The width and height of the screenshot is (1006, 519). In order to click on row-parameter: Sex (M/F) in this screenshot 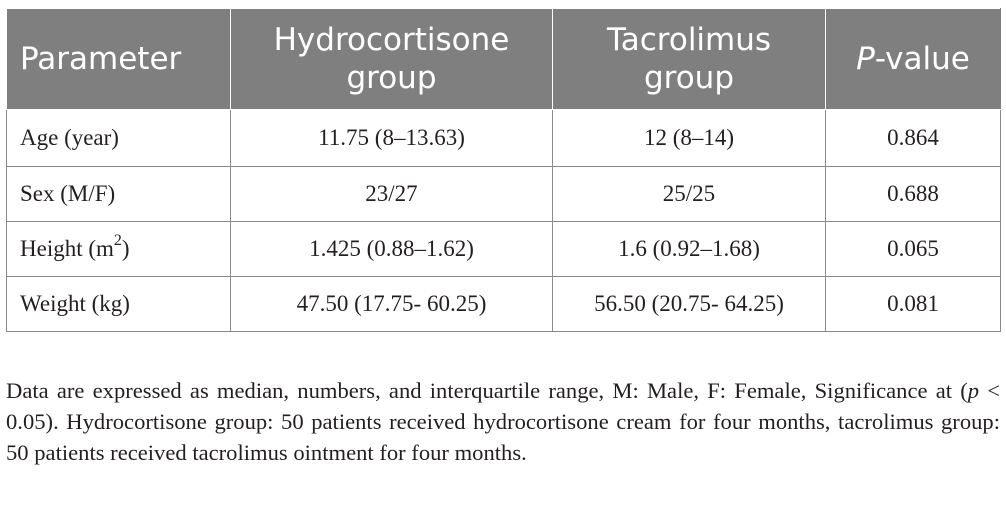, I will do `click(118, 194)`.